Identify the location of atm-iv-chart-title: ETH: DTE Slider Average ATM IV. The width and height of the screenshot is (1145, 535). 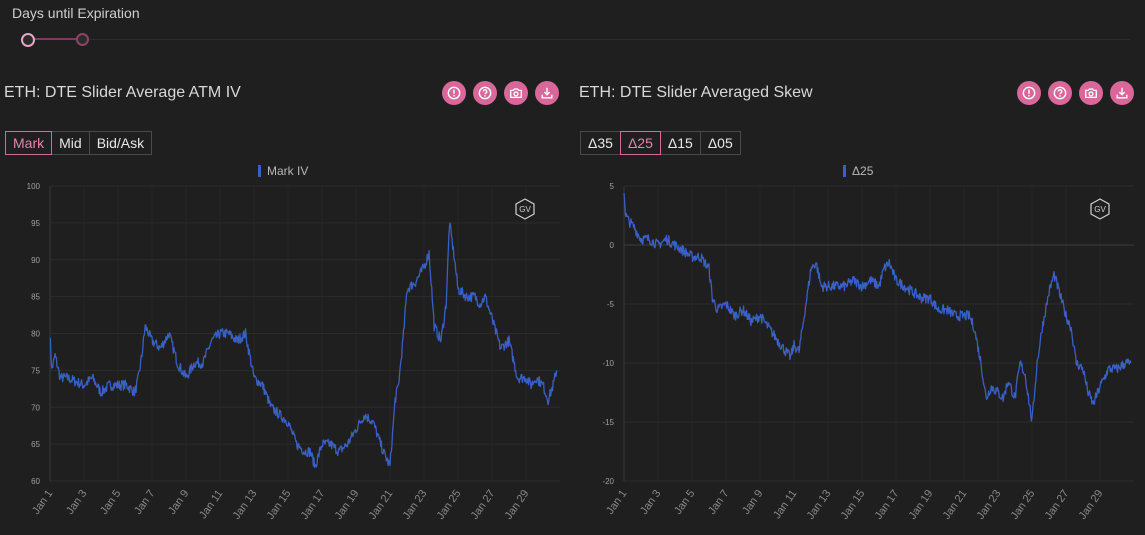
(122, 92).